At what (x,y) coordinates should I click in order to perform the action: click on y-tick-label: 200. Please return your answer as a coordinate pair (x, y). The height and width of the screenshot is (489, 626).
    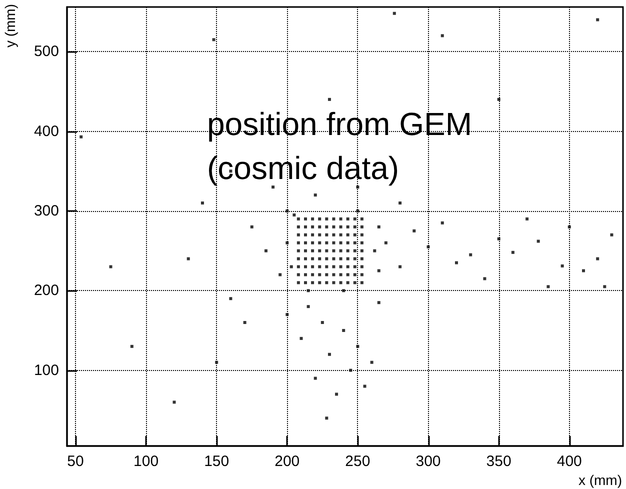
    Looking at the image, I should click on (46, 291).